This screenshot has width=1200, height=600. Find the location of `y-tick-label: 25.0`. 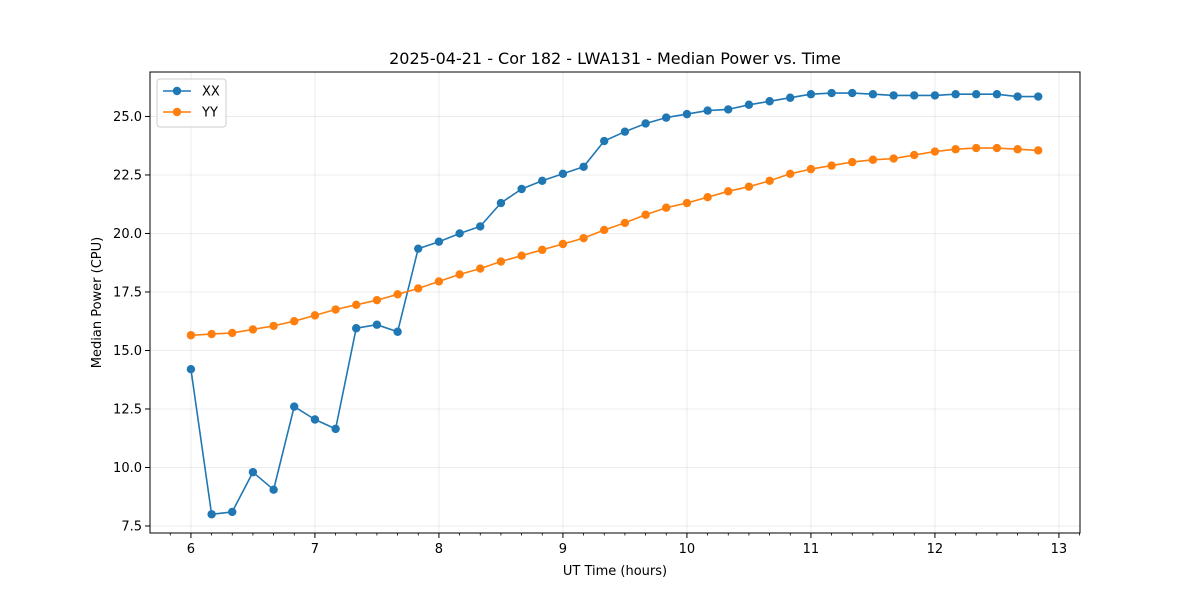

y-tick-label: 25.0 is located at coordinates (127, 117).